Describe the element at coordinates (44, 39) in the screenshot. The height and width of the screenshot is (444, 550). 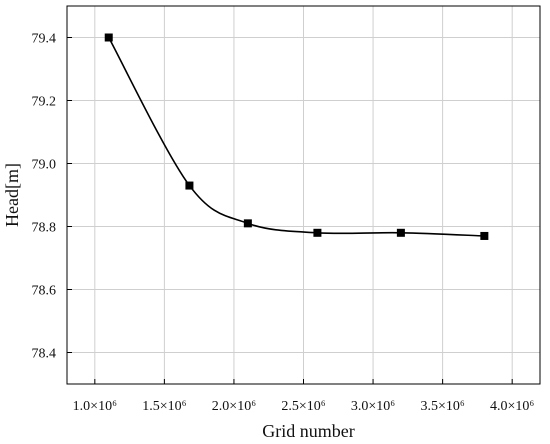
I see `y-tick-label-5: 79.4` at that location.